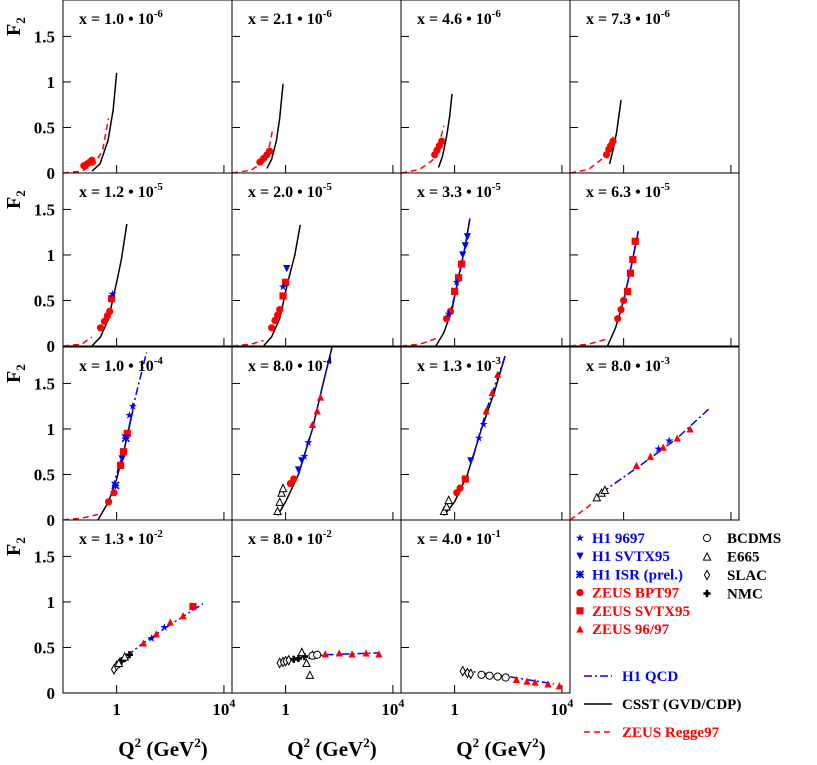 The image size is (817, 765). Describe the element at coordinates (116, 539) in the screenshot. I see `title-main: x = 1.3 • 10` at that location.